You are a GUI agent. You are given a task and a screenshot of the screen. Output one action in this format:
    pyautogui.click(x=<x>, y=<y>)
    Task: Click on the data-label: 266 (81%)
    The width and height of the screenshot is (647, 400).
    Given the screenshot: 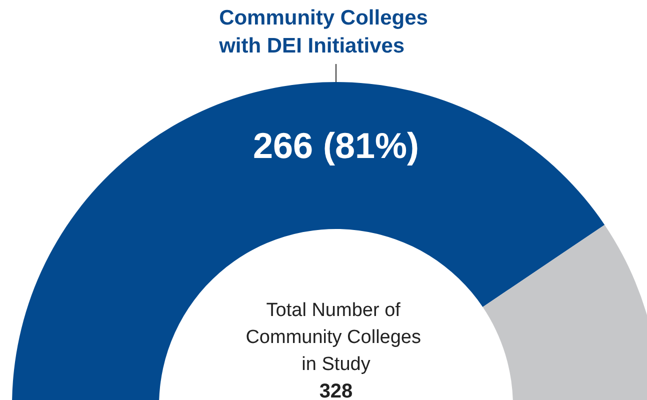 What is the action you would take?
    pyautogui.click(x=336, y=145)
    